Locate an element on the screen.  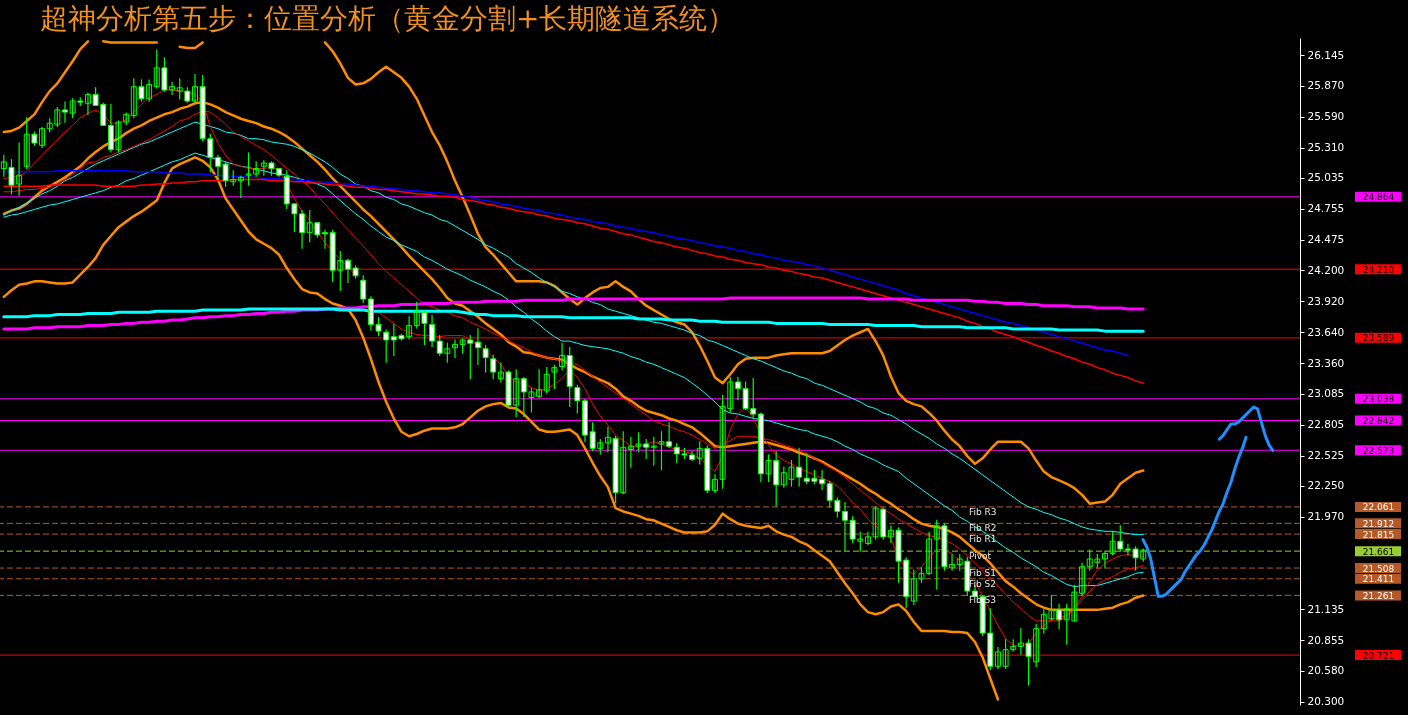
y-tick-label: 24.475 is located at coordinates (1326, 239).